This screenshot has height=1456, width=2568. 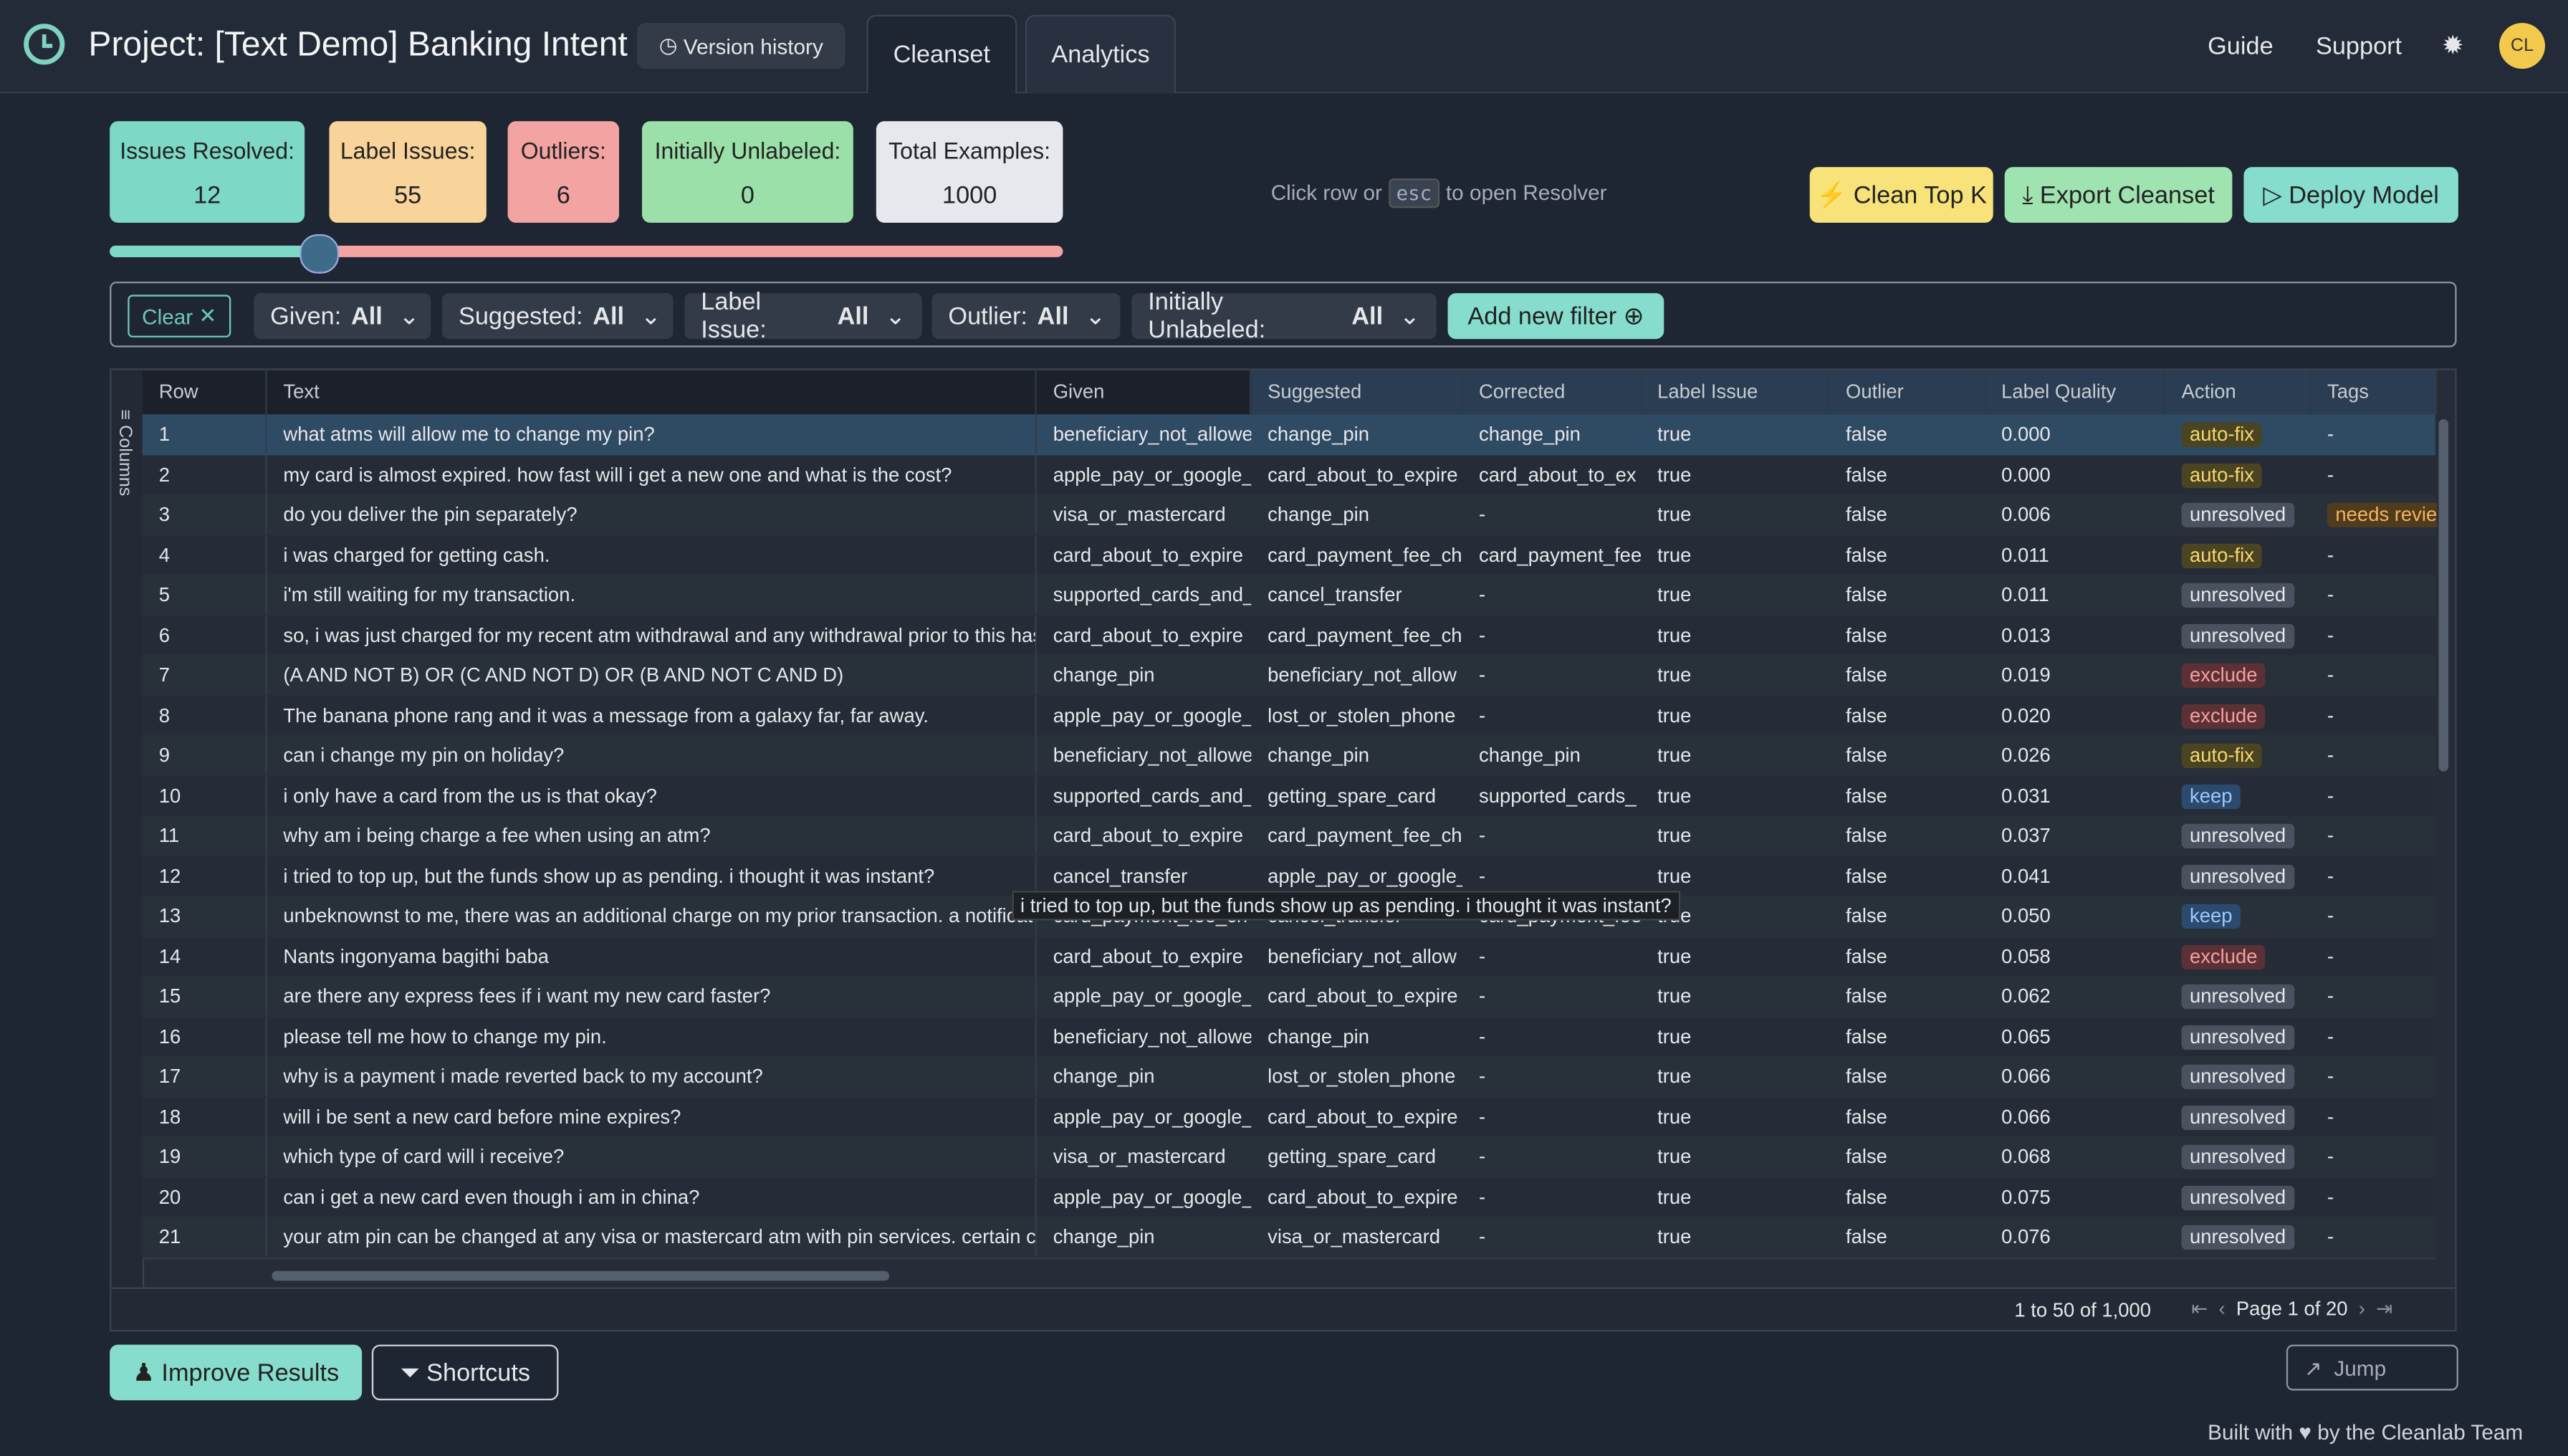 I want to click on export-cleanset: ⤓ Export Cleanset, so click(x=2118, y=195).